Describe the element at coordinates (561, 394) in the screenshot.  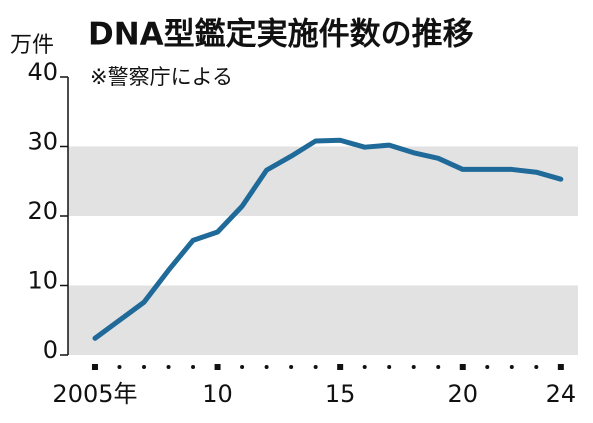
I see `x-tick-label: 24` at that location.